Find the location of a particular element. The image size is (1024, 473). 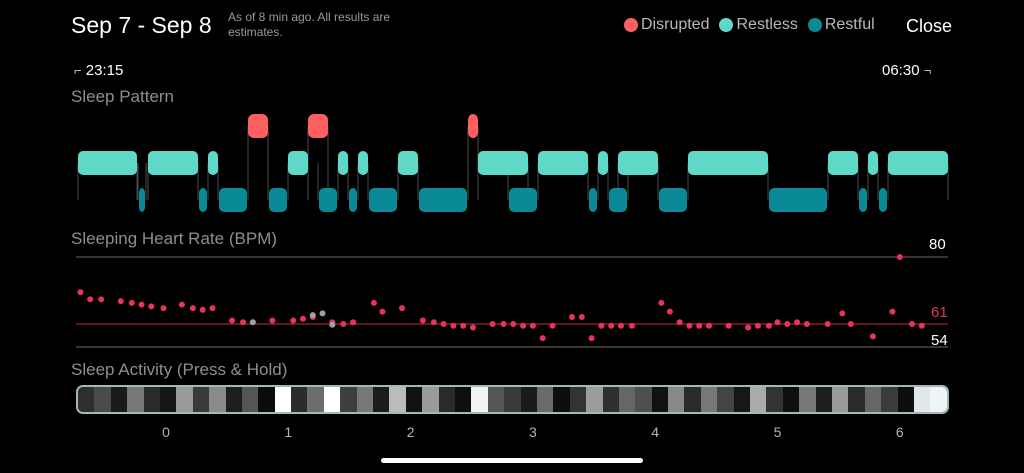

disrupted-block is located at coordinates (473, 126).